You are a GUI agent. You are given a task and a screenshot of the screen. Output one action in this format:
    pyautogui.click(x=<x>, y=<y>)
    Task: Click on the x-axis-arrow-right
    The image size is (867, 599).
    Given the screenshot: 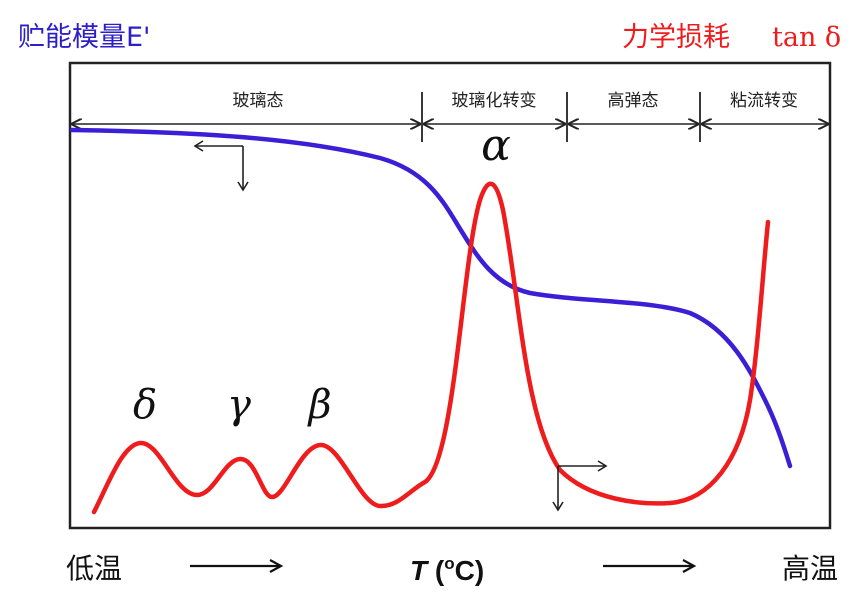 What is the action you would take?
    pyautogui.click(x=650, y=566)
    